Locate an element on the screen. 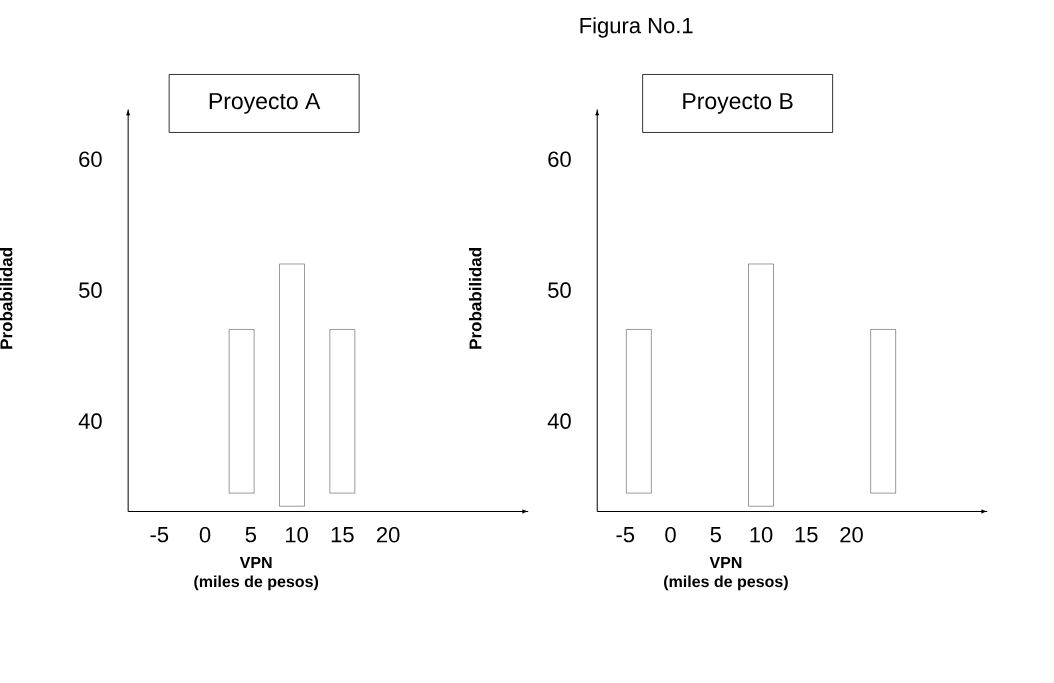  text: Figura No.1 is located at coordinates (636, 27).